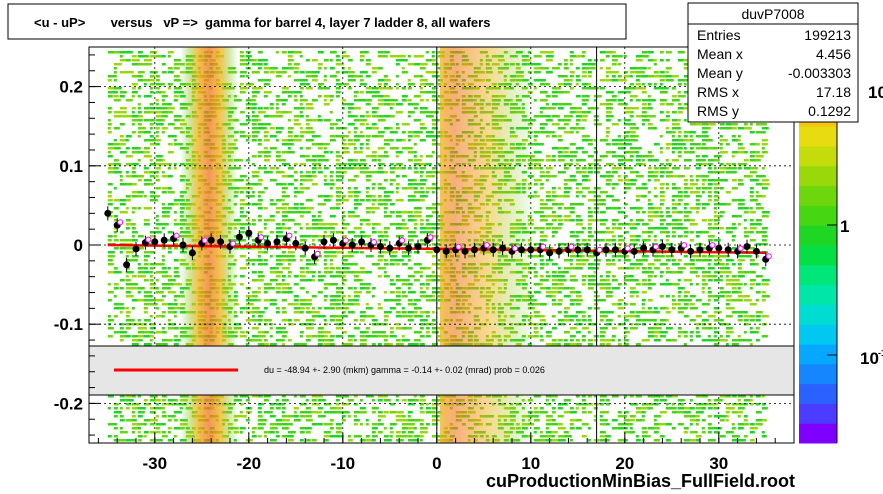 The height and width of the screenshot is (494, 883). I want to click on y-tick-label: 0.2, so click(71, 87).